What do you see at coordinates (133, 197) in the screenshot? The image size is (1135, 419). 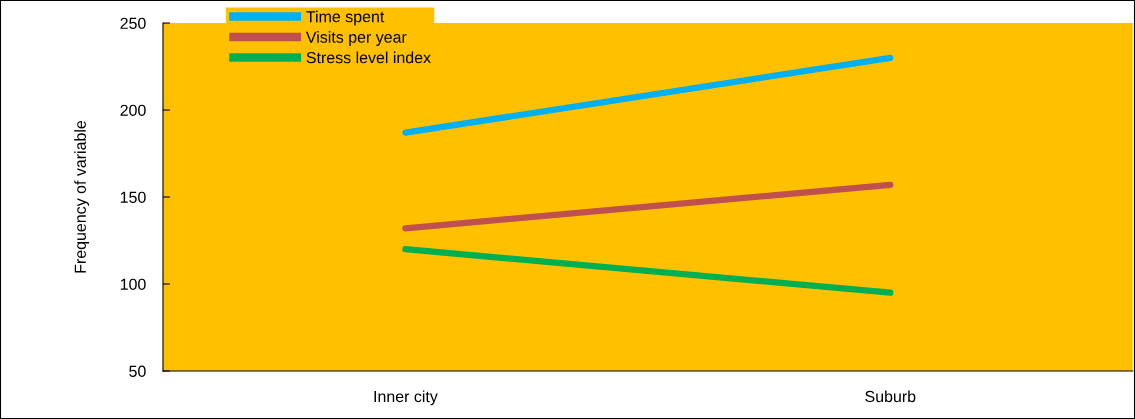 I see `y-tick-label: 150` at bounding box center [133, 197].